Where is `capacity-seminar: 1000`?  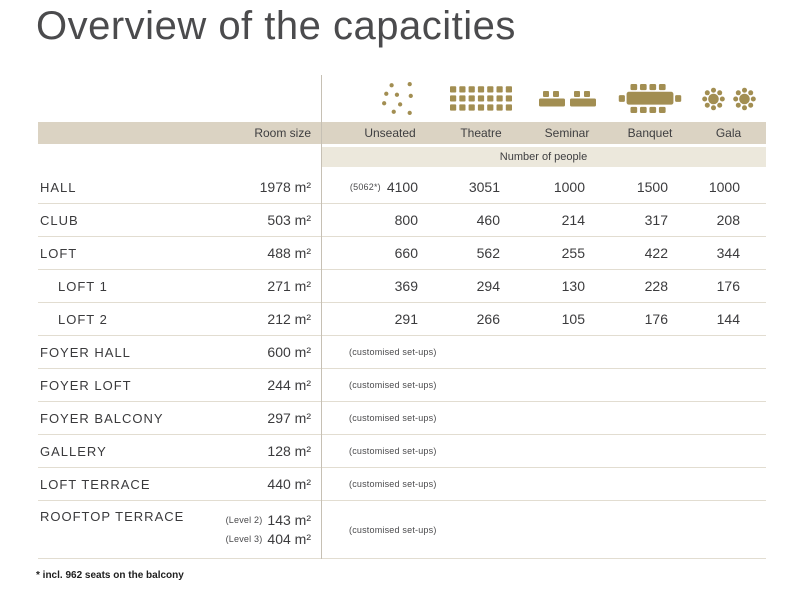
capacity-seminar: 1000 is located at coordinates (569, 187).